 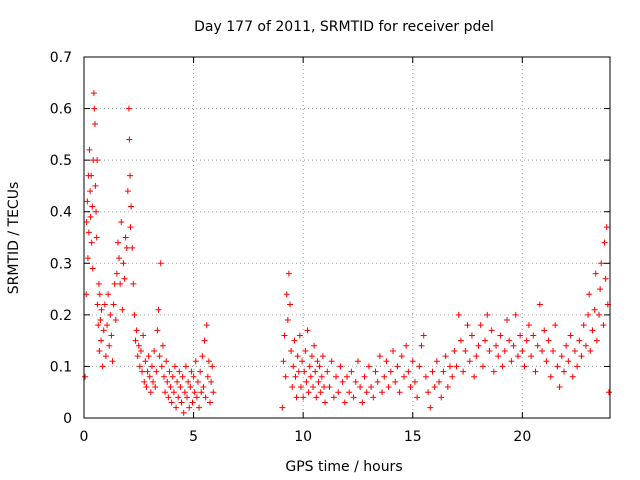 What do you see at coordinates (61, 264) in the screenshot?
I see `y-tick-label: 0.3` at bounding box center [61, 264].